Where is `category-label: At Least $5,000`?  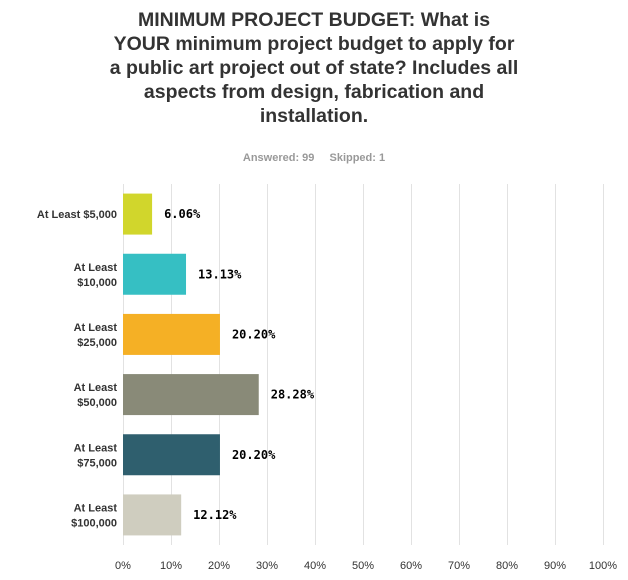 category-label: At Least $5,000 is located at coordinates (77, 215).